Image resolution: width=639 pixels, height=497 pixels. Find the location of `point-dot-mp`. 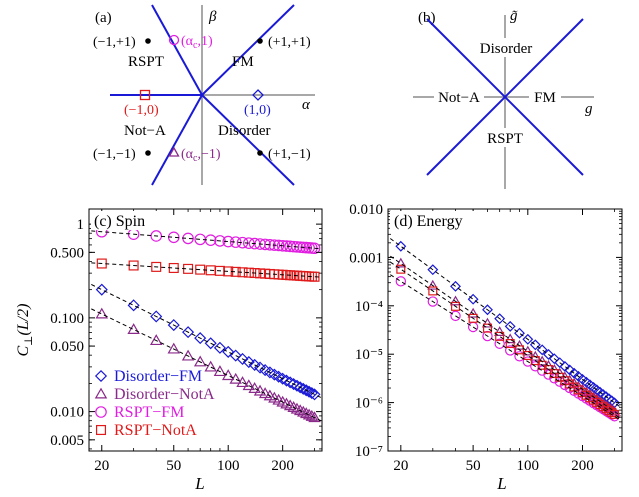

point-dot-mp is located at coordinates (148, 41).